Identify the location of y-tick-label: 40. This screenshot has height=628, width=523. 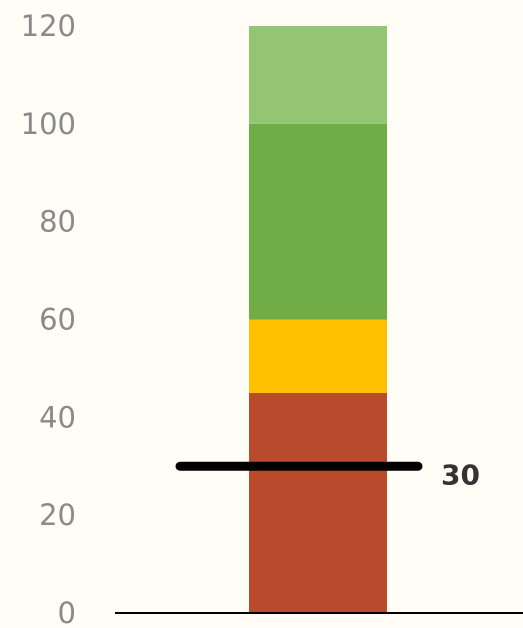
(57, 417).